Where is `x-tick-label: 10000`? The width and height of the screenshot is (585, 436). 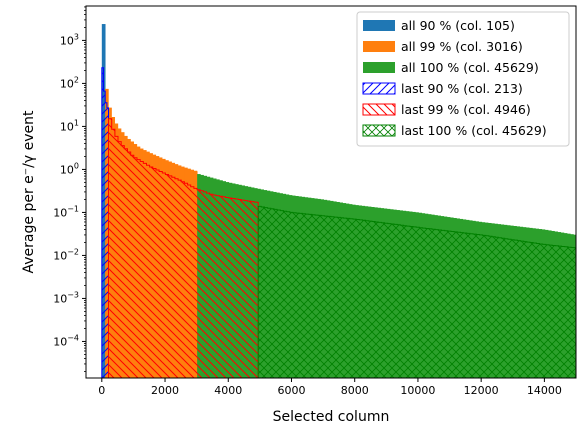
x-tick-label: 10000 is located at coordinates (417, 390).